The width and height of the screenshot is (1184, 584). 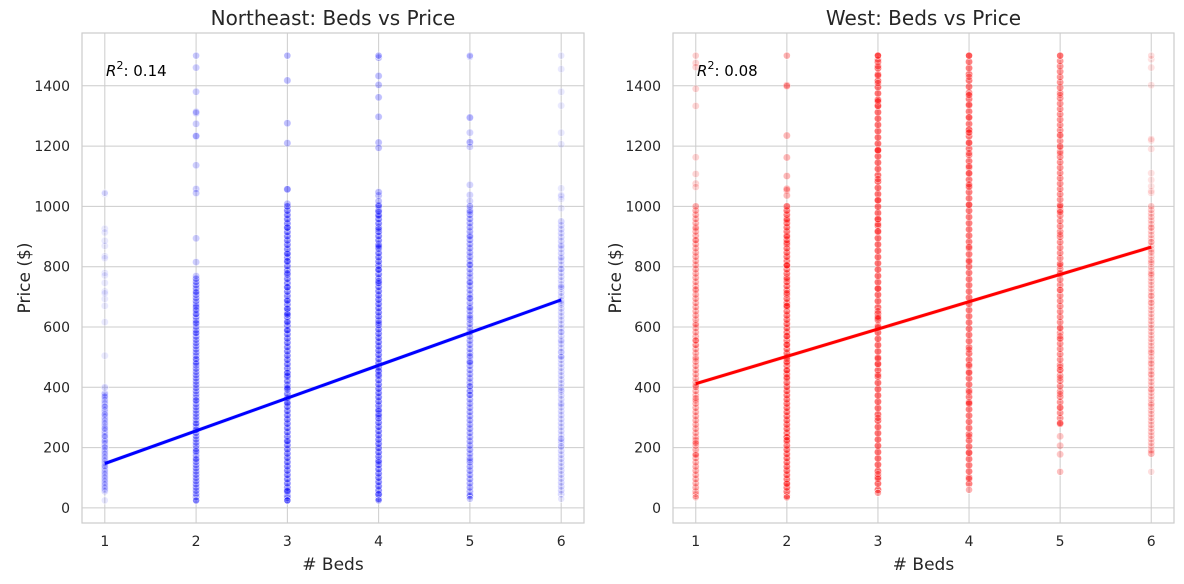 What do you see at coordinates (1060, 542) in the screenshot?
I see `x-tick-label: 5` at bounding box center [1060, 542].